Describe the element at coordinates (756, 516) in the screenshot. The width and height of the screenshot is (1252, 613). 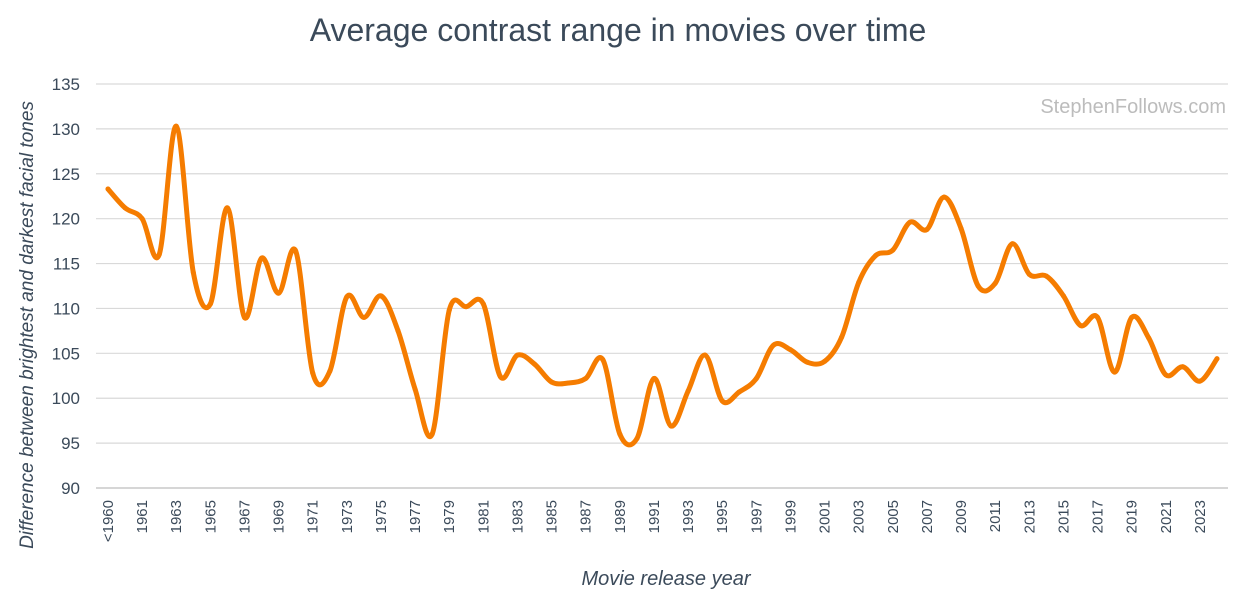
I see `x-tick-label: 1997` at that location.